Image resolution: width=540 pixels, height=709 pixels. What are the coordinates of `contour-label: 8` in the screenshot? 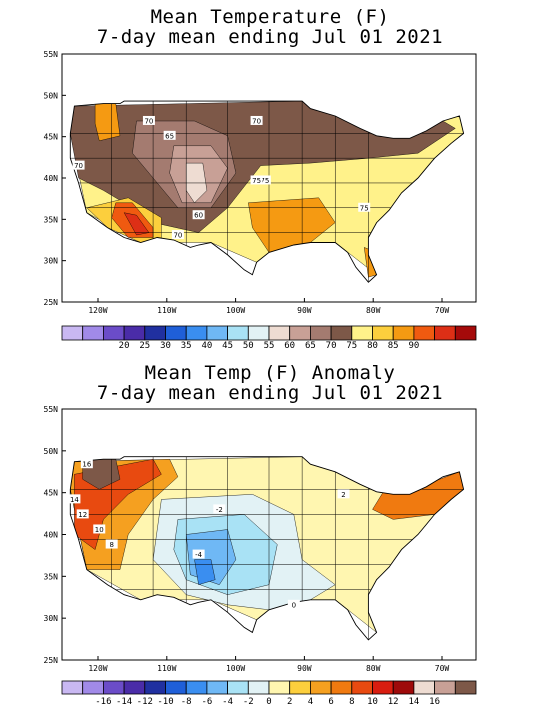 It's located at (111, 545).